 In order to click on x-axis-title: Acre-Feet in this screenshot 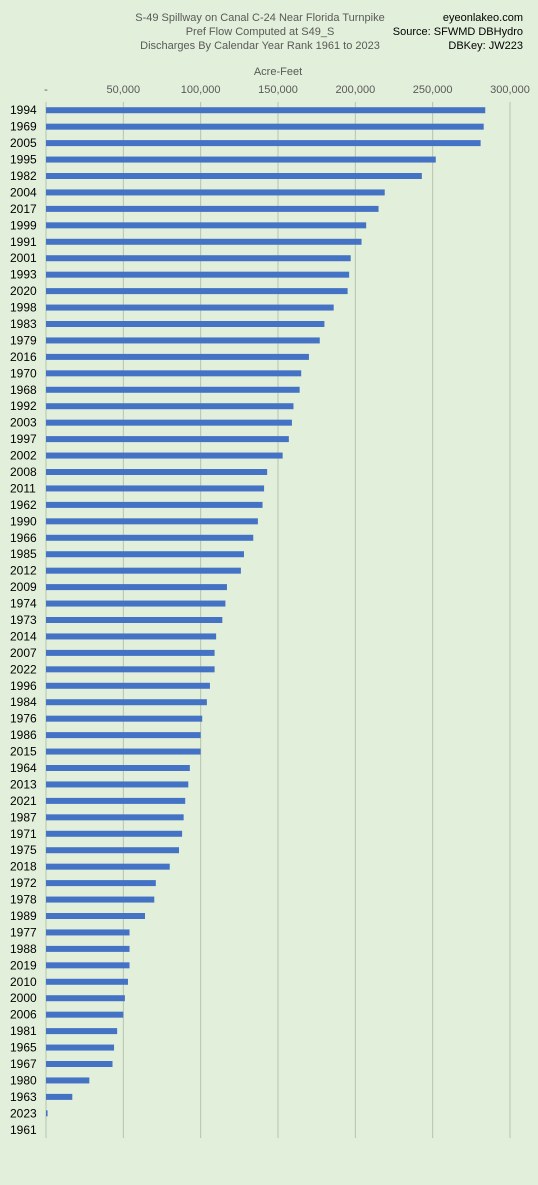, I will do `click(278, 72)`.